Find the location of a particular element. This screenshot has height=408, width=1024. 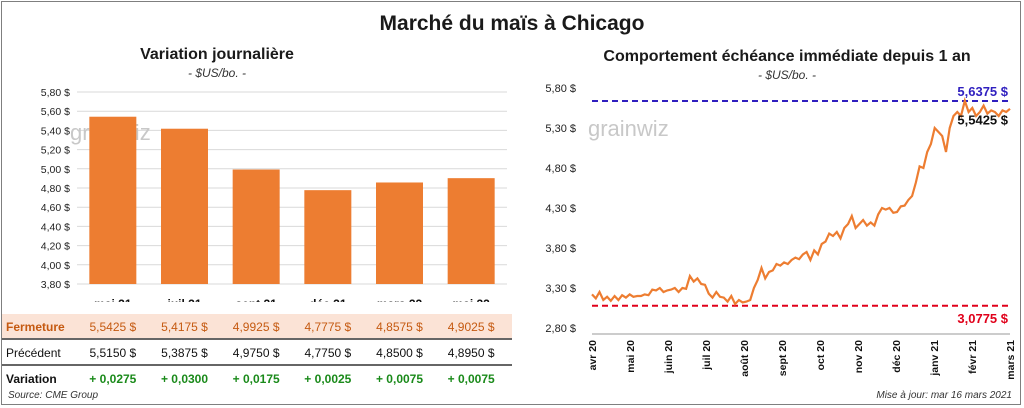

left-chart-title: Variation journalière is located at coordinates (217, 54).